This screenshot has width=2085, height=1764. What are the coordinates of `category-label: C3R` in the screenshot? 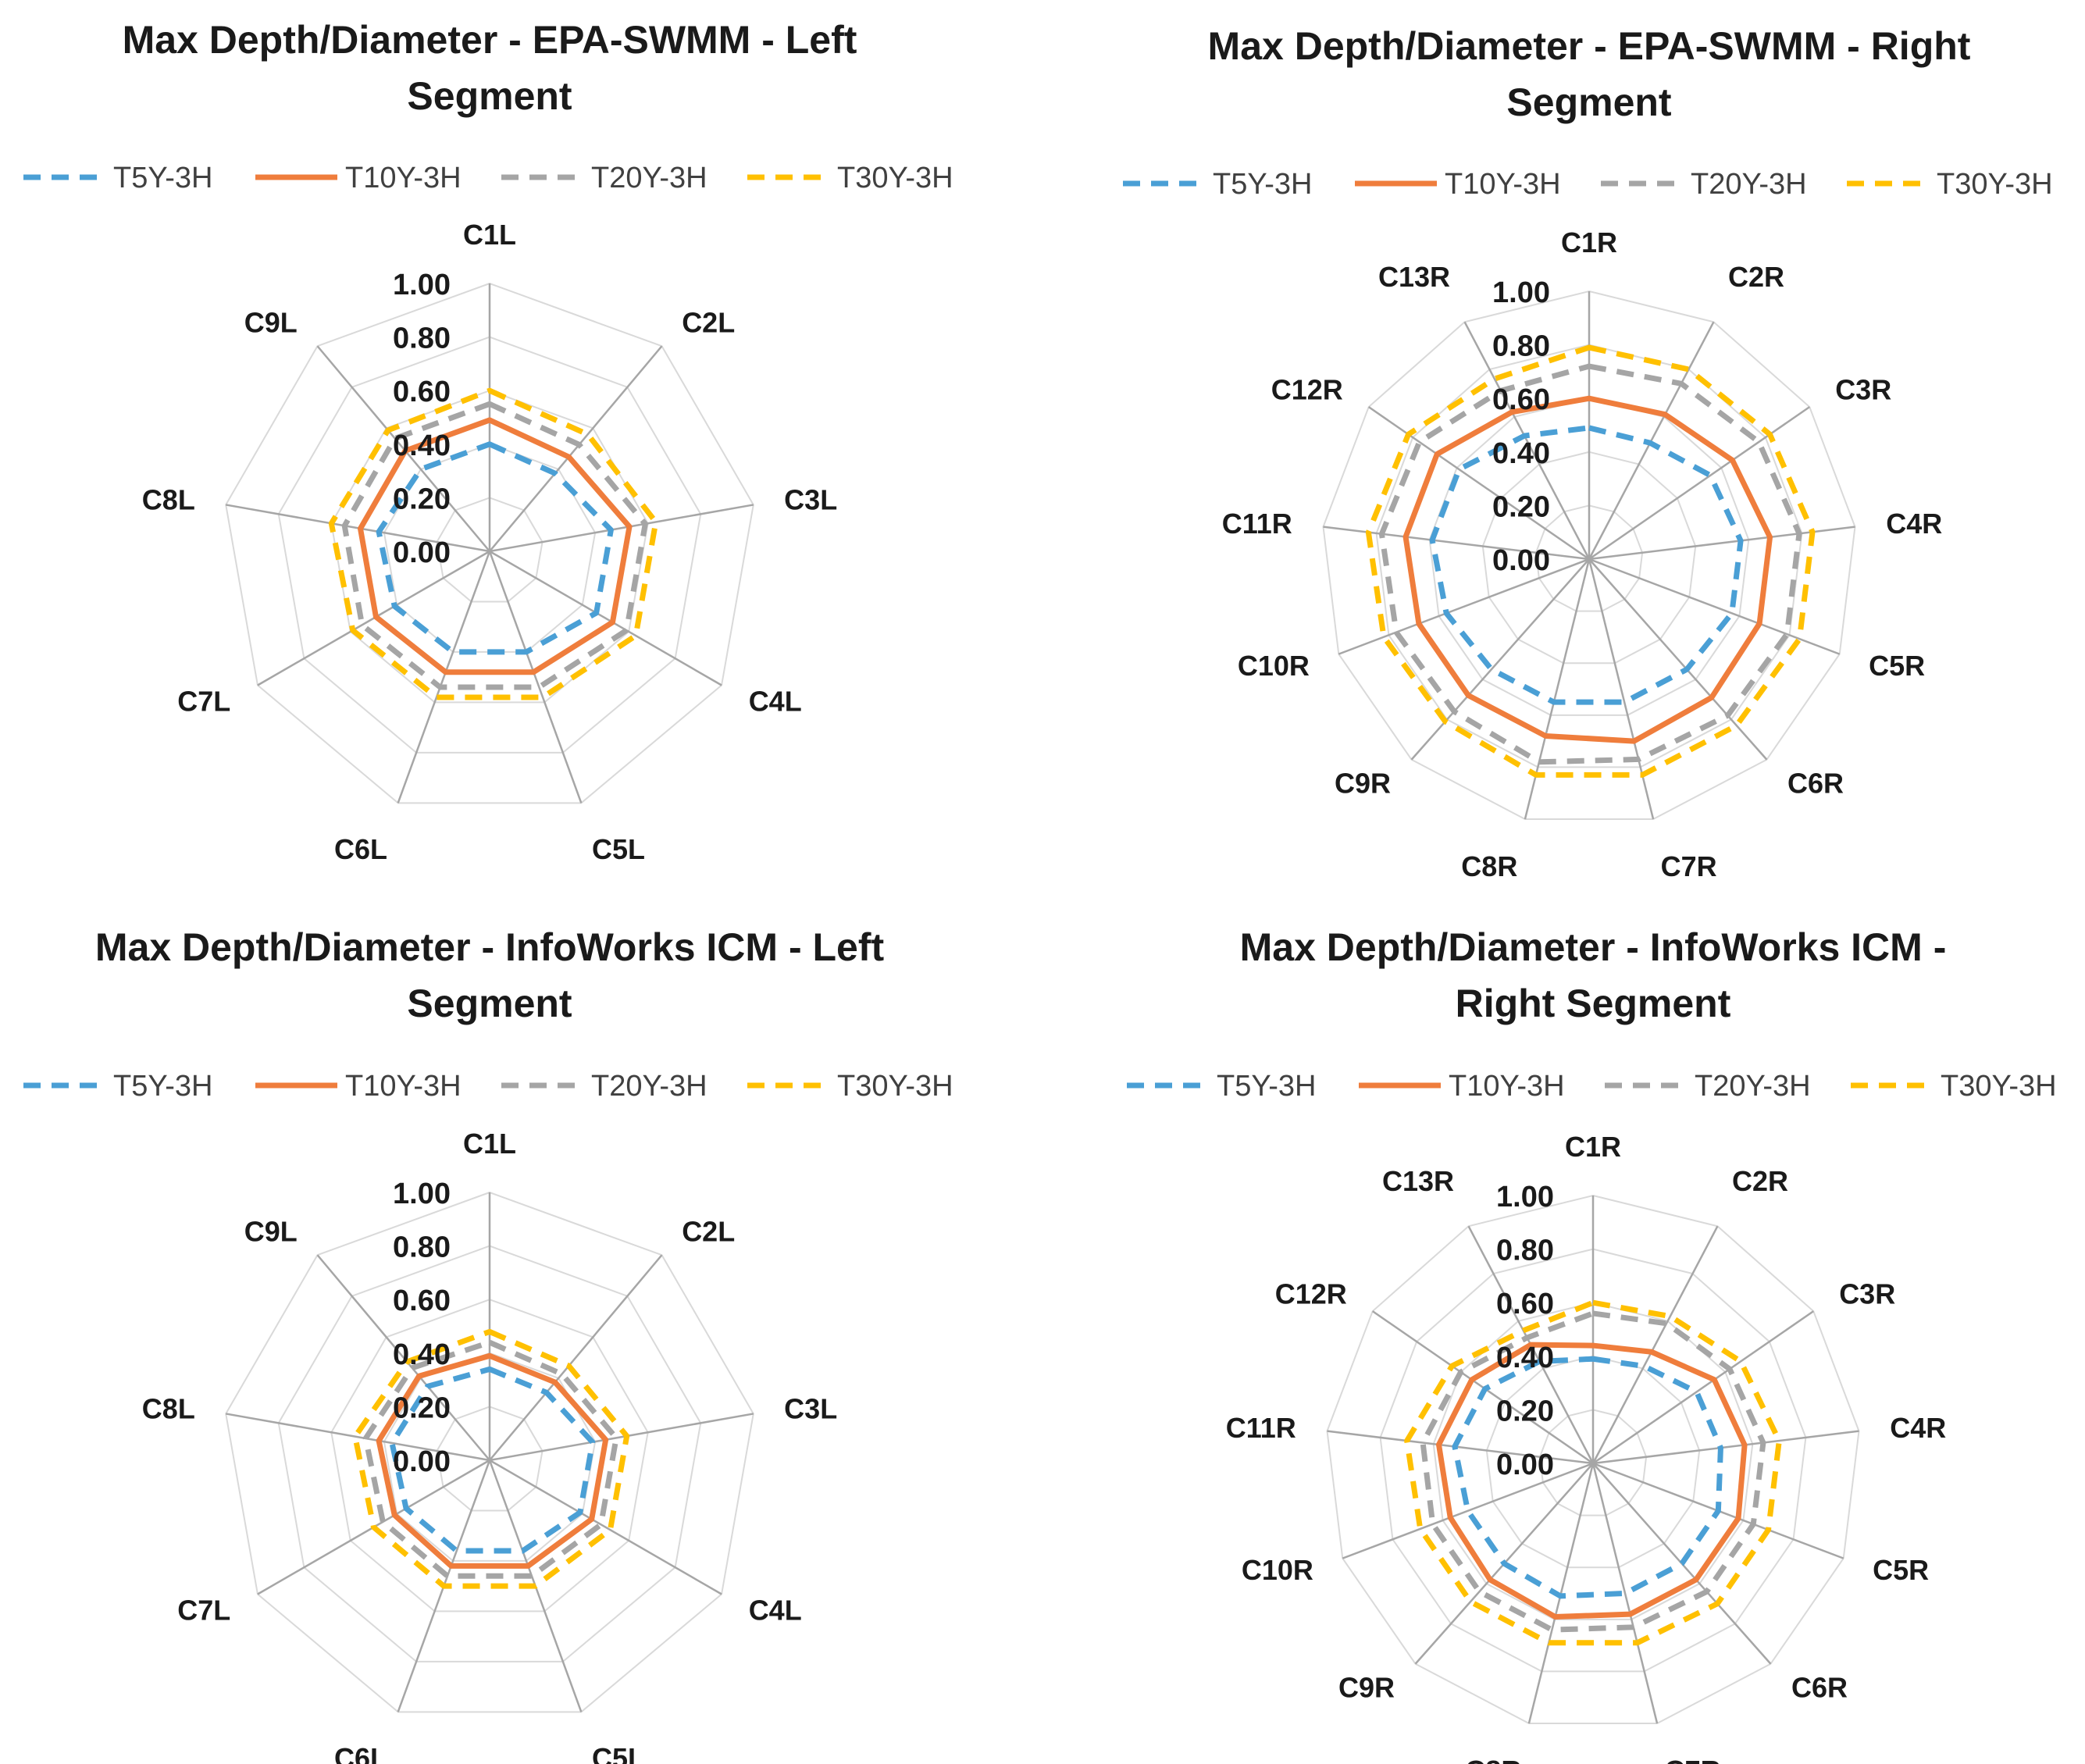 It's located at (1863, 389).